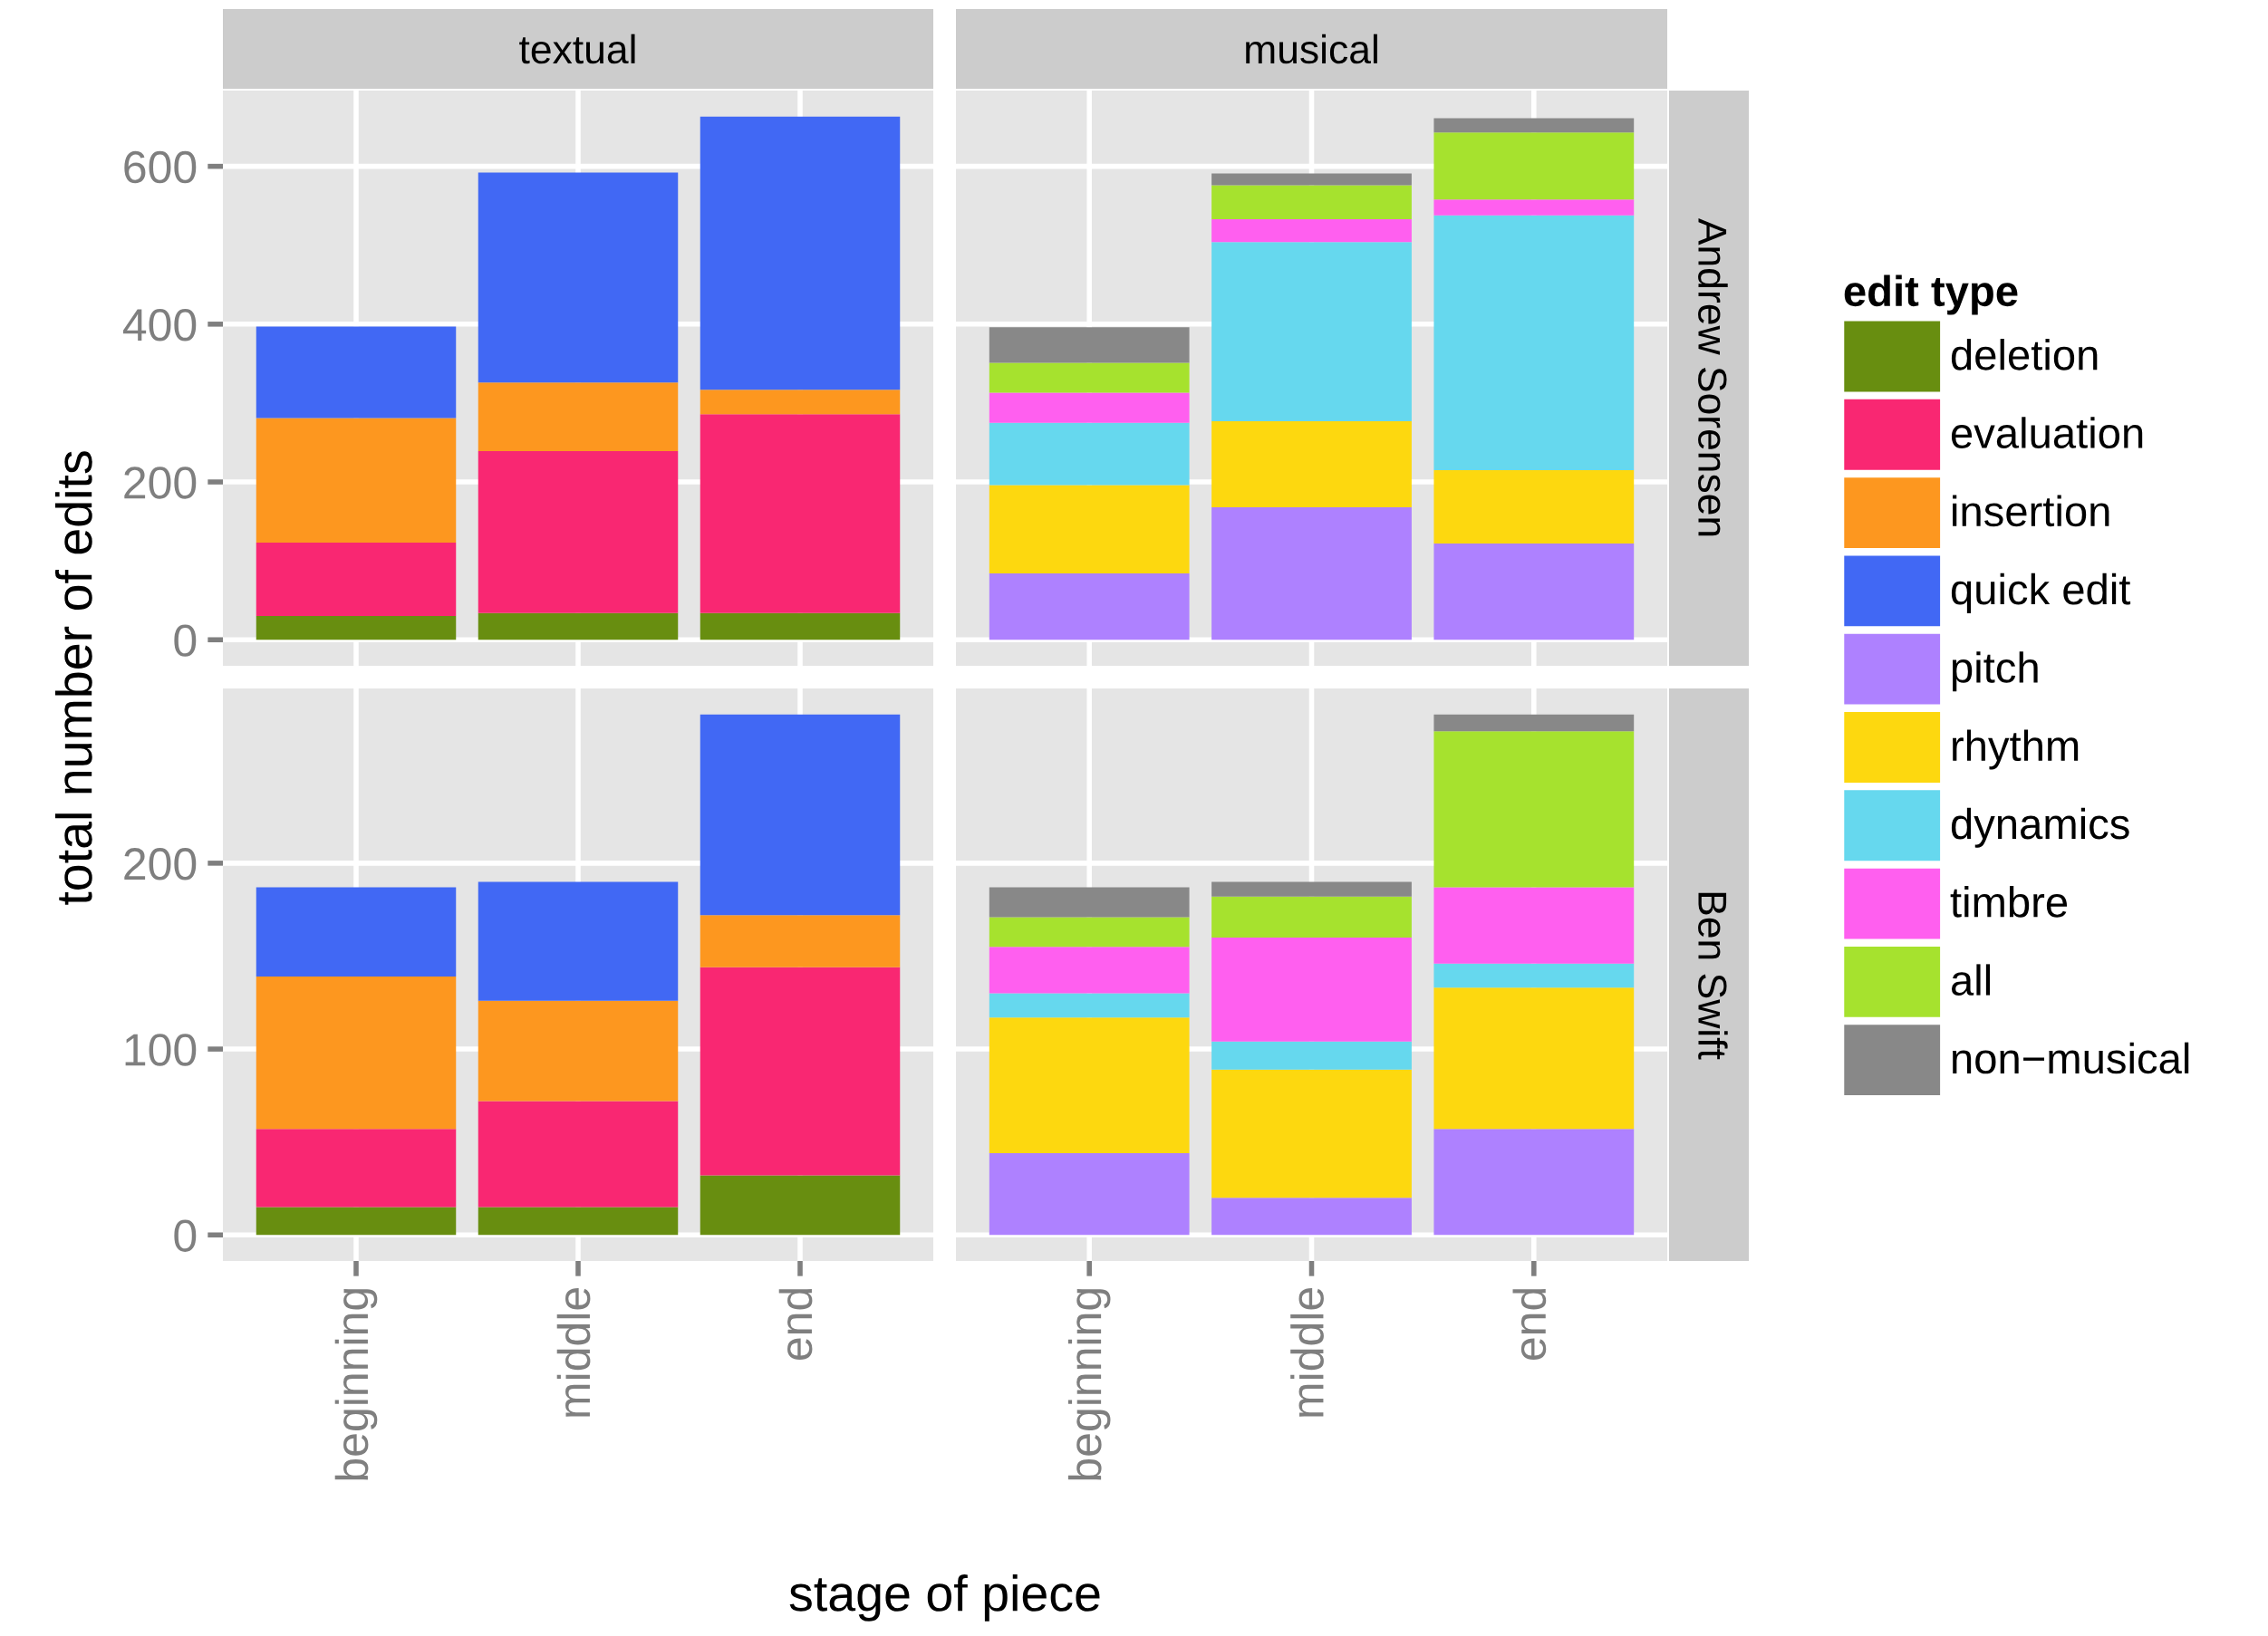 This screenshot has width=2268, height=1636. What do you see at coordinates (1713, 376) in the screenshot?
I see `text: Andrew Sorensen` at bounding box center [1713, 376].